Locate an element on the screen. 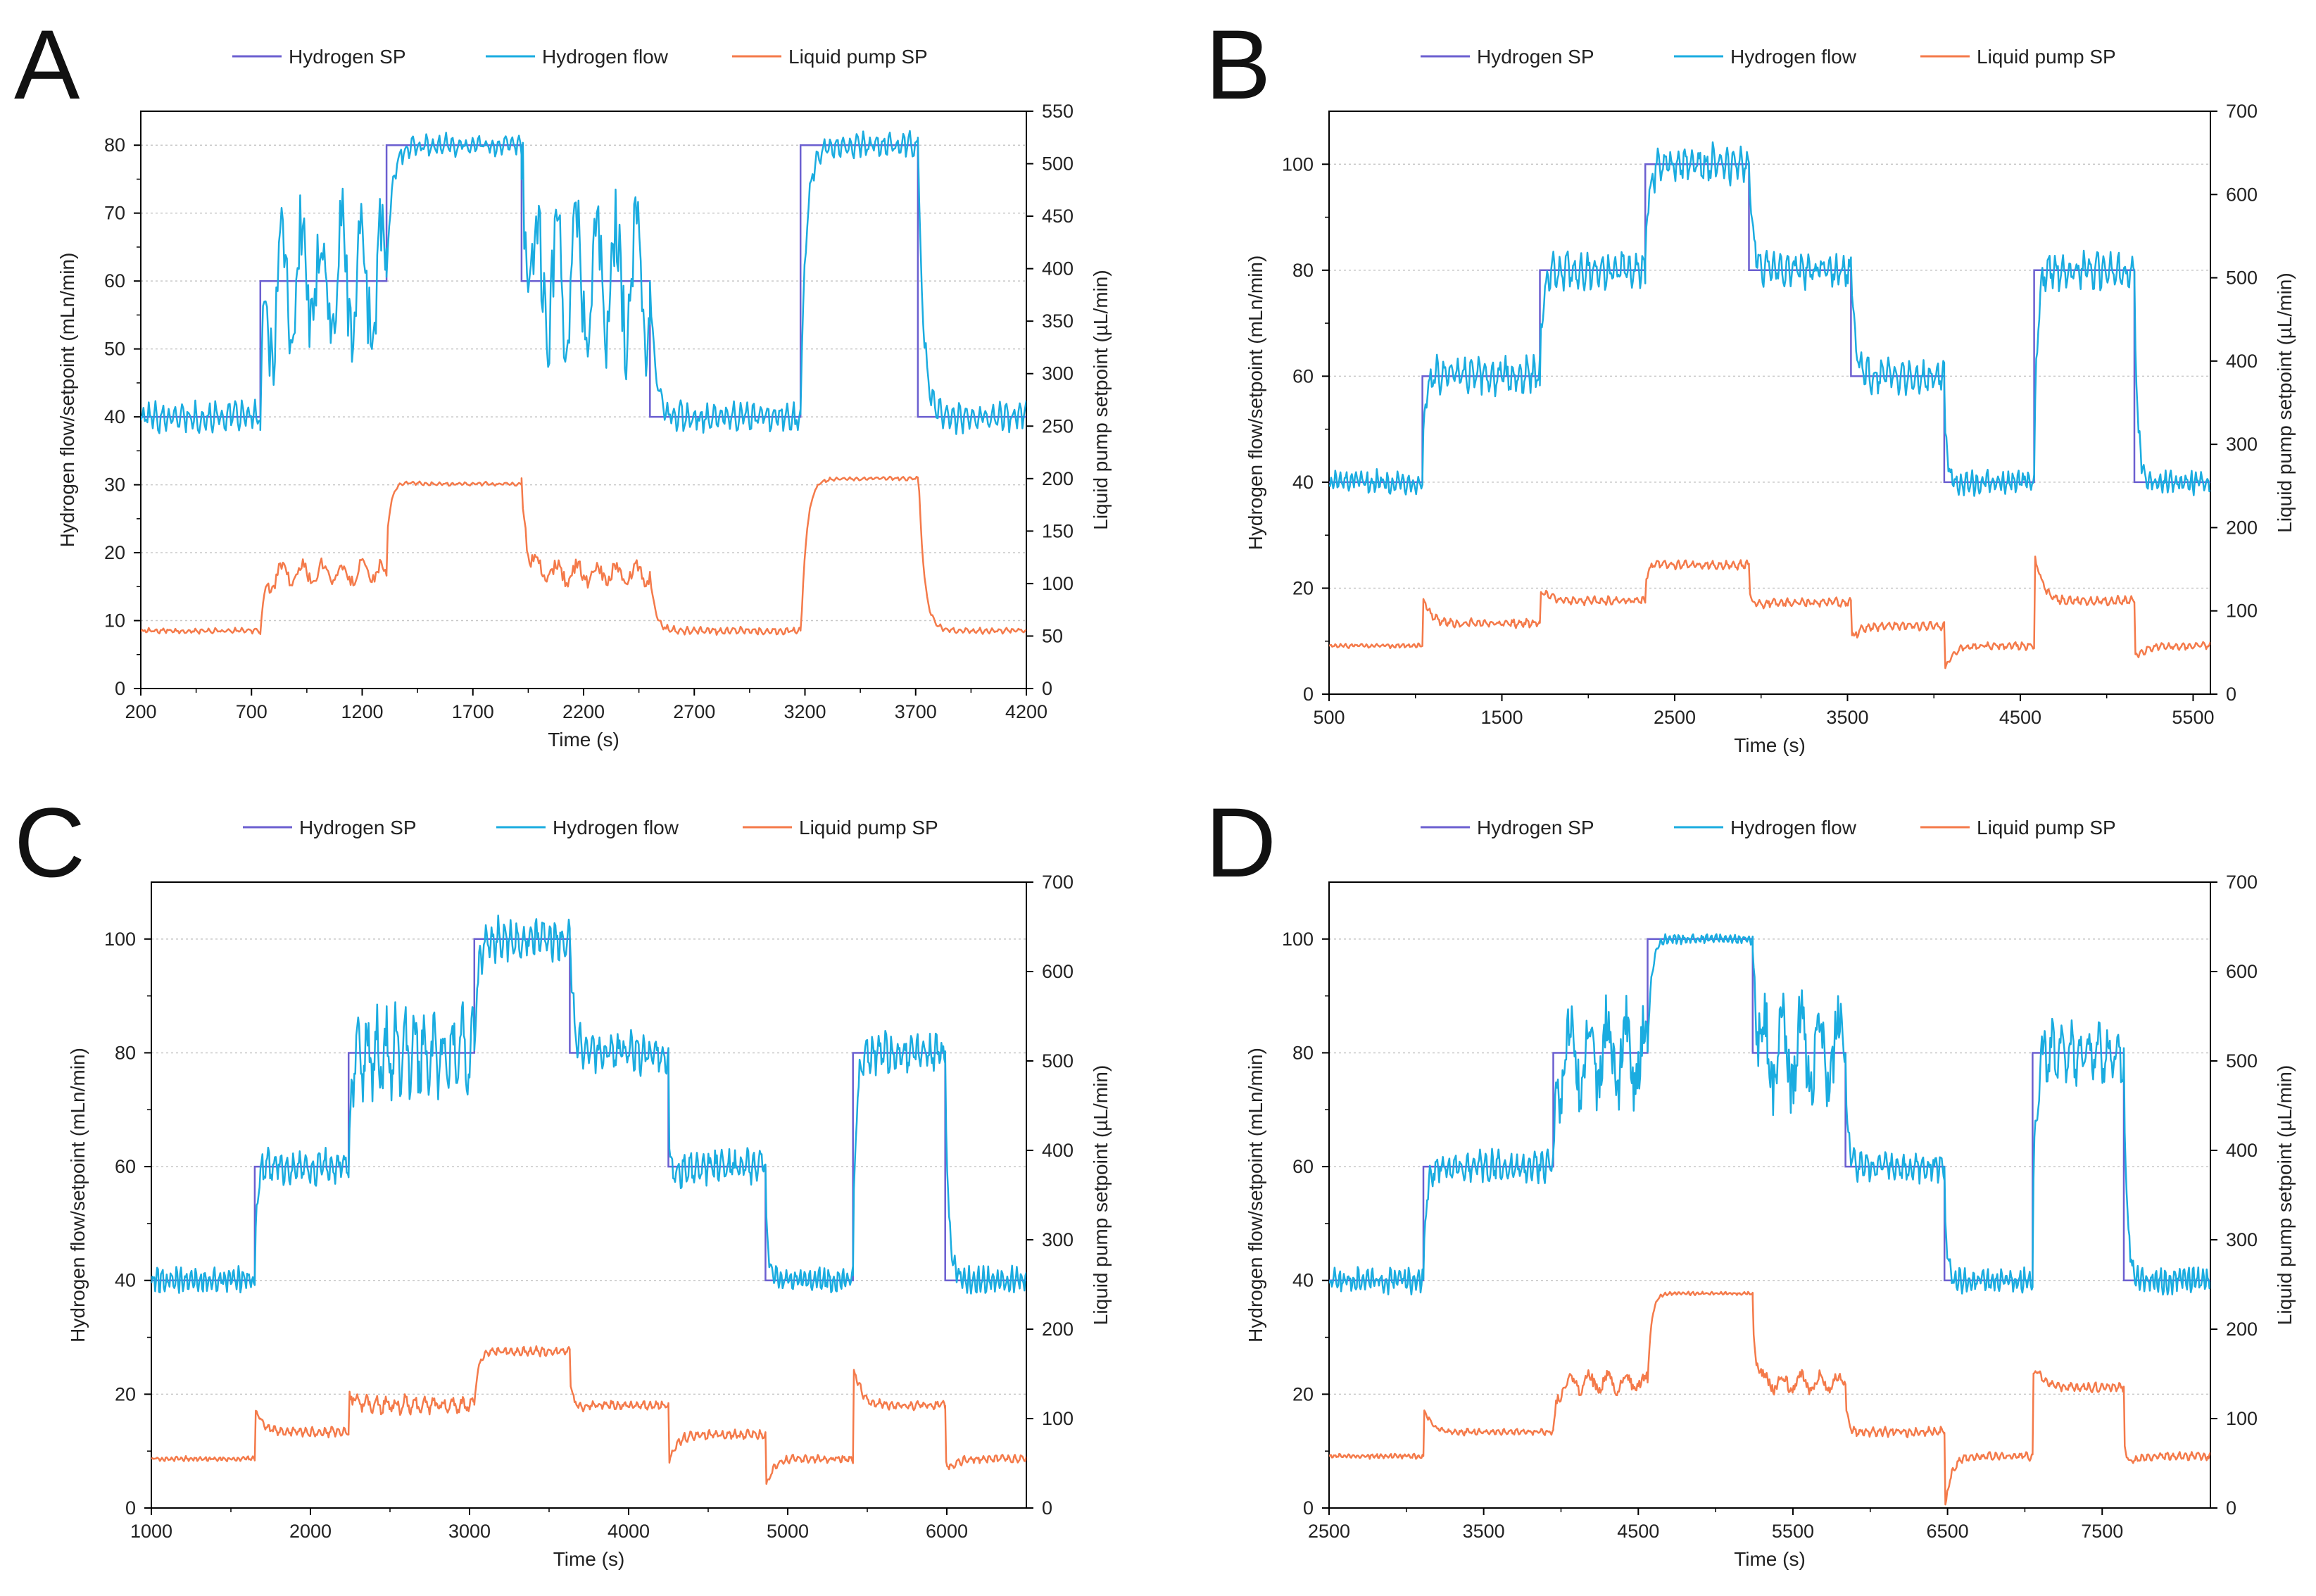 The width and height of the screenshot is (2316, 1596). legend-hydrogen-flow: Hydrogen flow is located at coordinates (1765, 827).